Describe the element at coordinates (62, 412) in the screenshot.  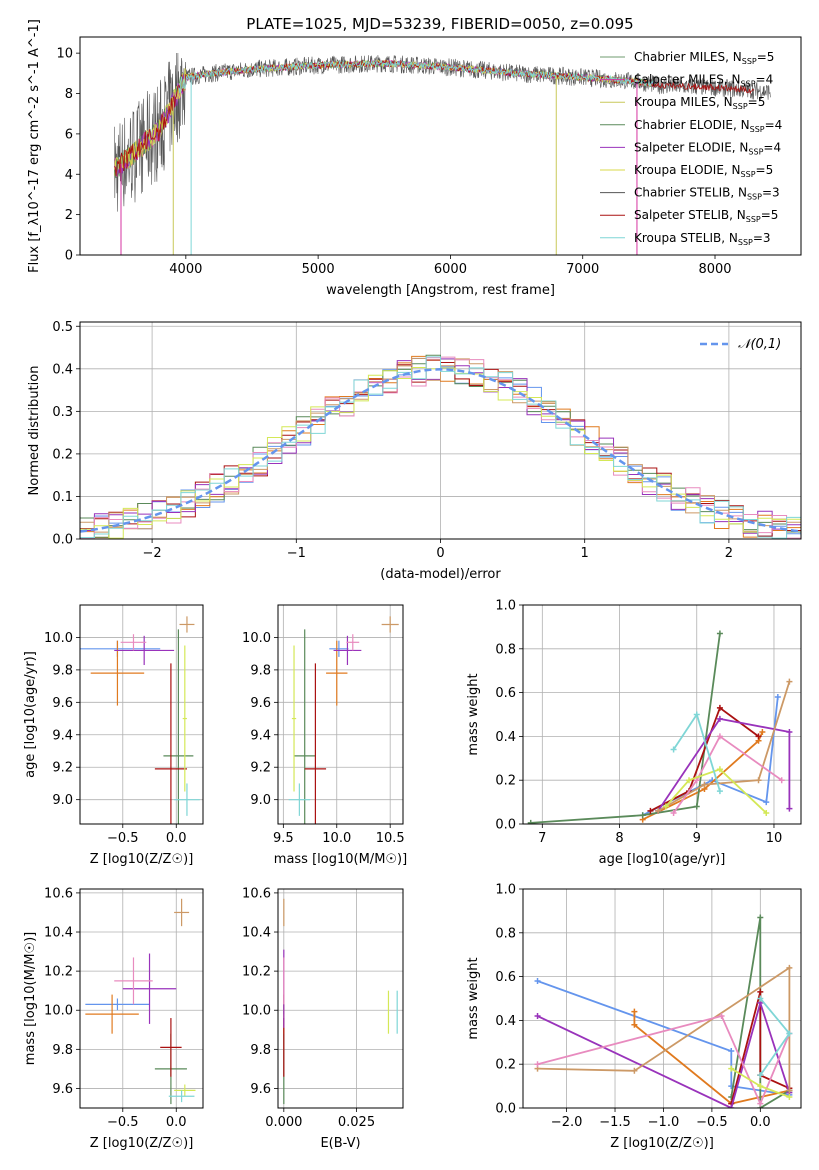
I see `y-tick-label: 0.3` at that location.